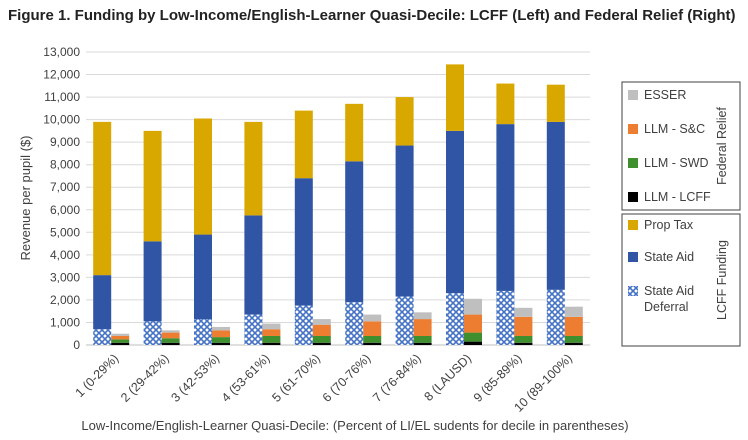 The height and width of the screenshot is (440, 748). I want to click on x-tick-label: 4 (53-61%), so click(246, 378).